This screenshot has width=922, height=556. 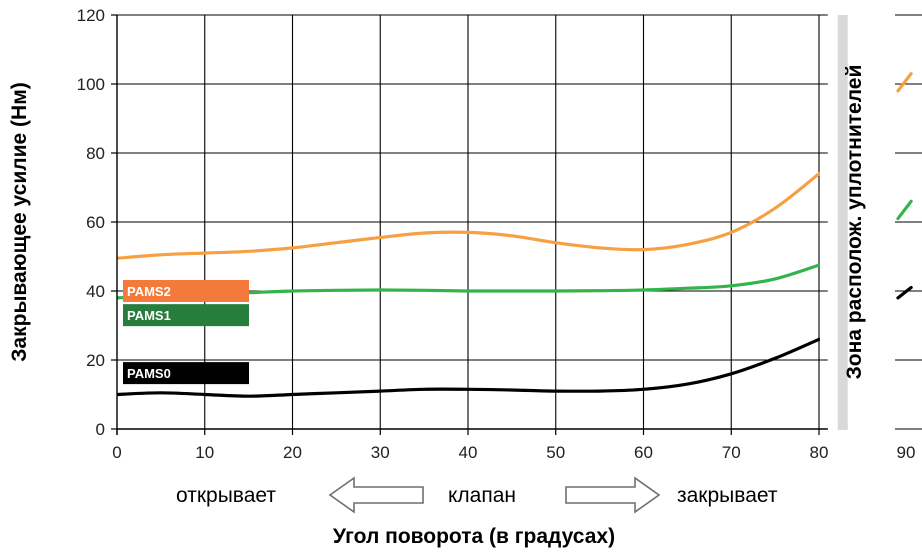 What do you see at coordinates (482, 495) in the screenshot?
I see `direction-valve-label: клапан` at bounding box center [482, 495].